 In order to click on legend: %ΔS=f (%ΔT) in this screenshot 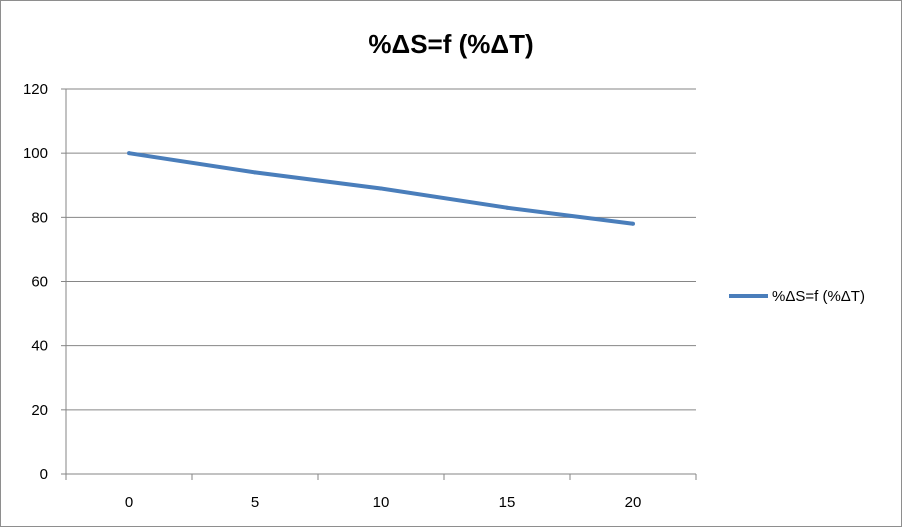, I will do `click(797, 296)`.